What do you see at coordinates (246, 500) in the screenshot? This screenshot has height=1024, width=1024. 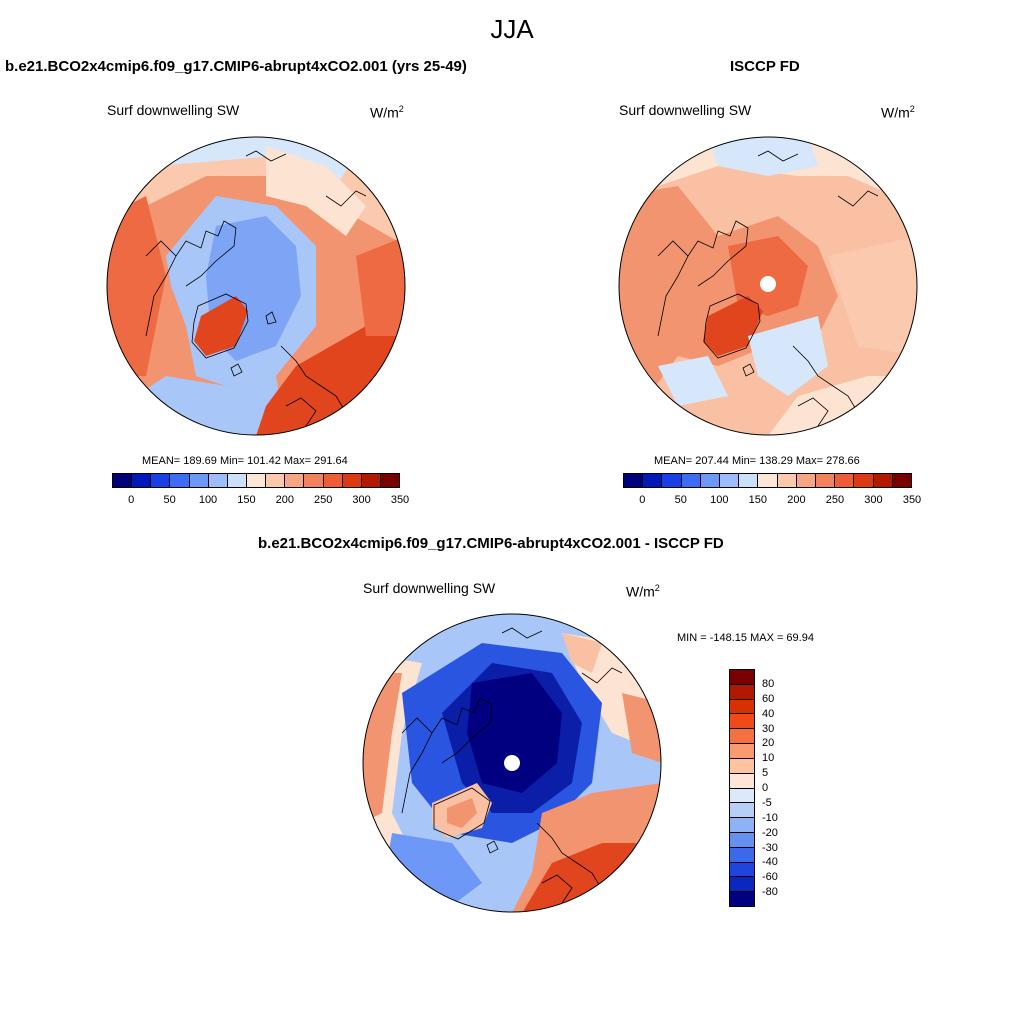 I see `colorbar-model-tick-label: 150` at bounding box center [246, 500].